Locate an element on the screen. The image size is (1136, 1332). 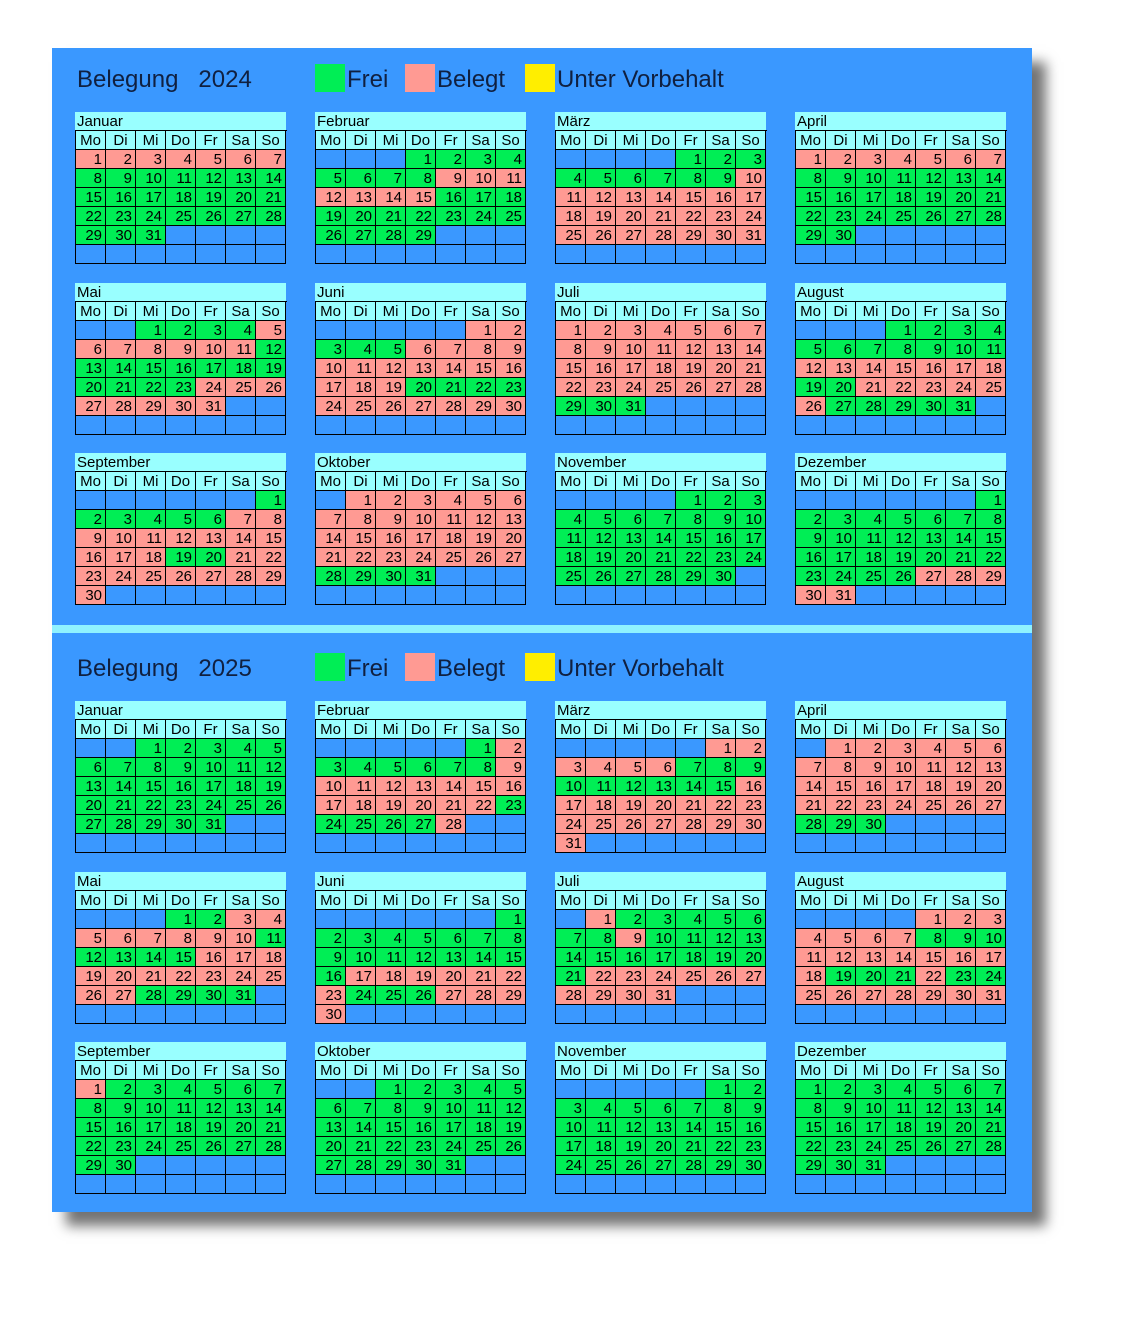
day-cell: 24 is located at coordinates (751, 216).